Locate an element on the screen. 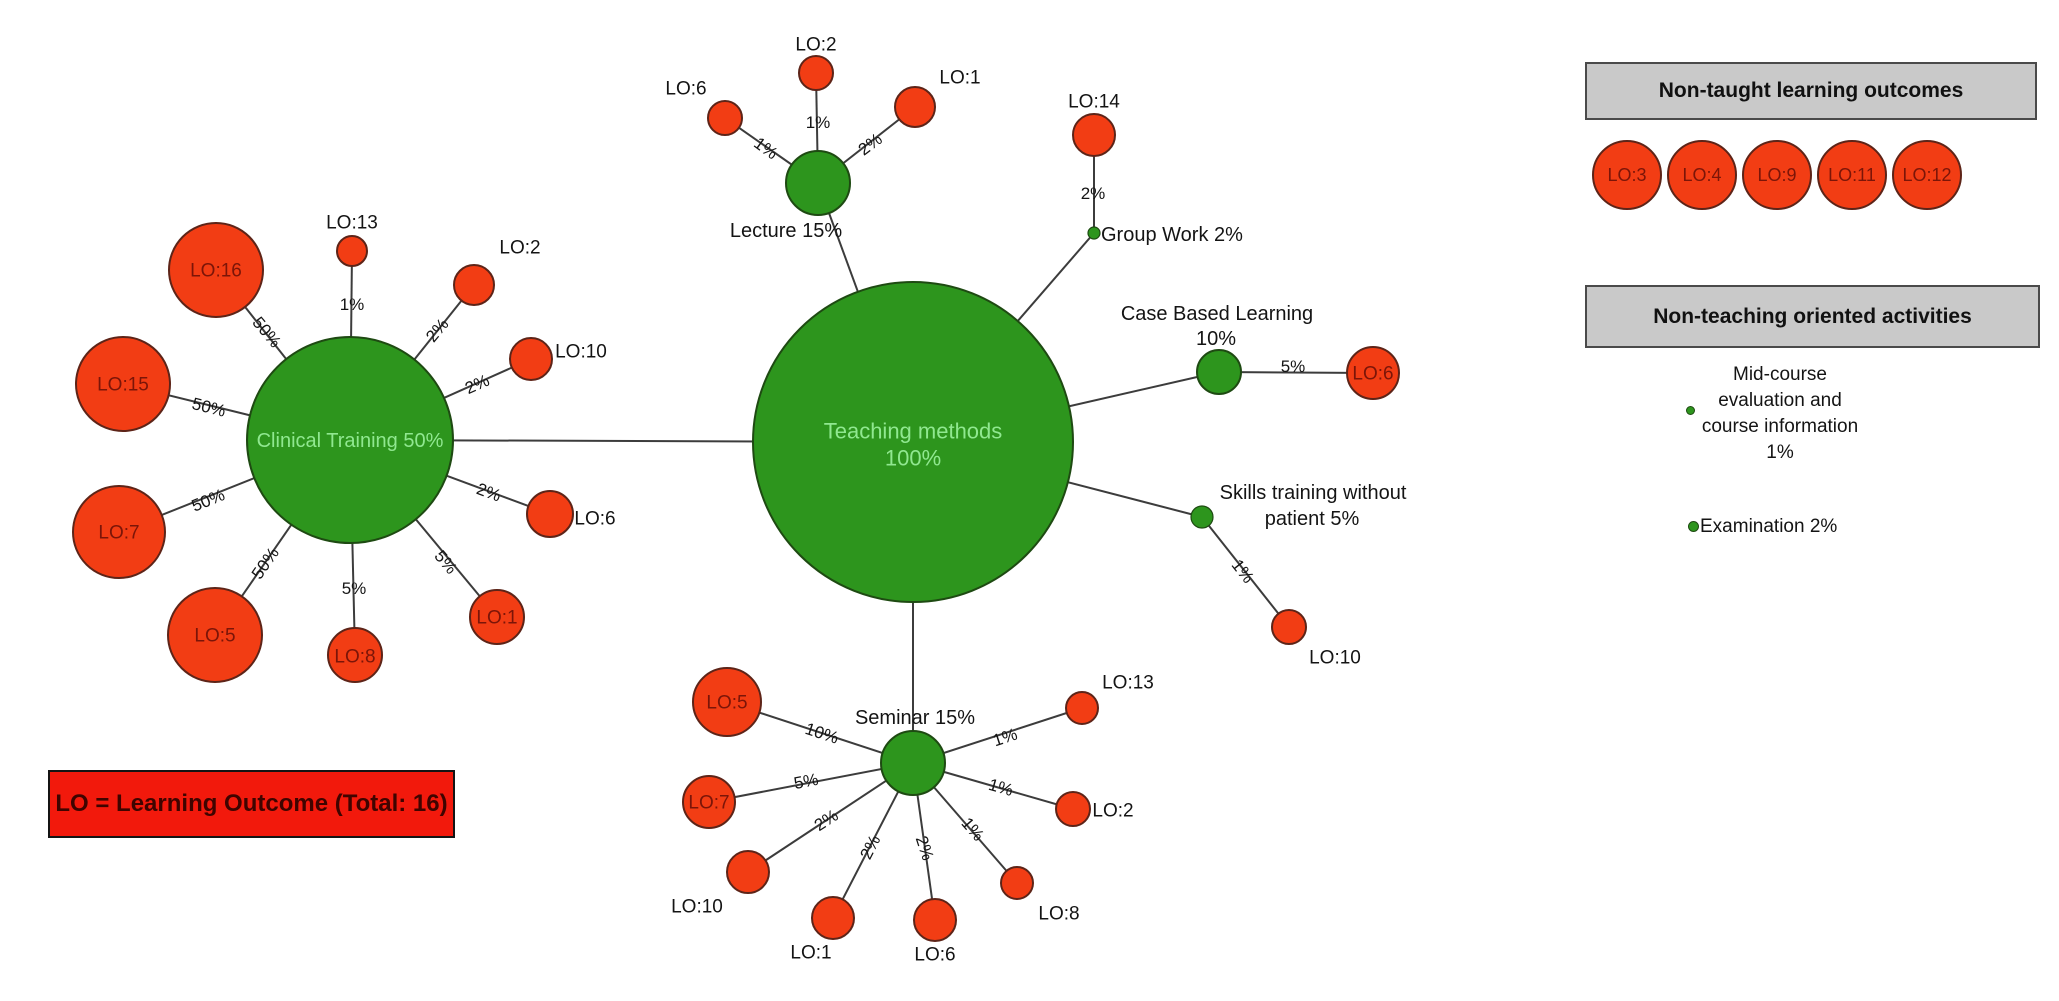 The width and height of the screenshot is (2059, 1001). node-lo1_l is located at coordinates (915, 107).